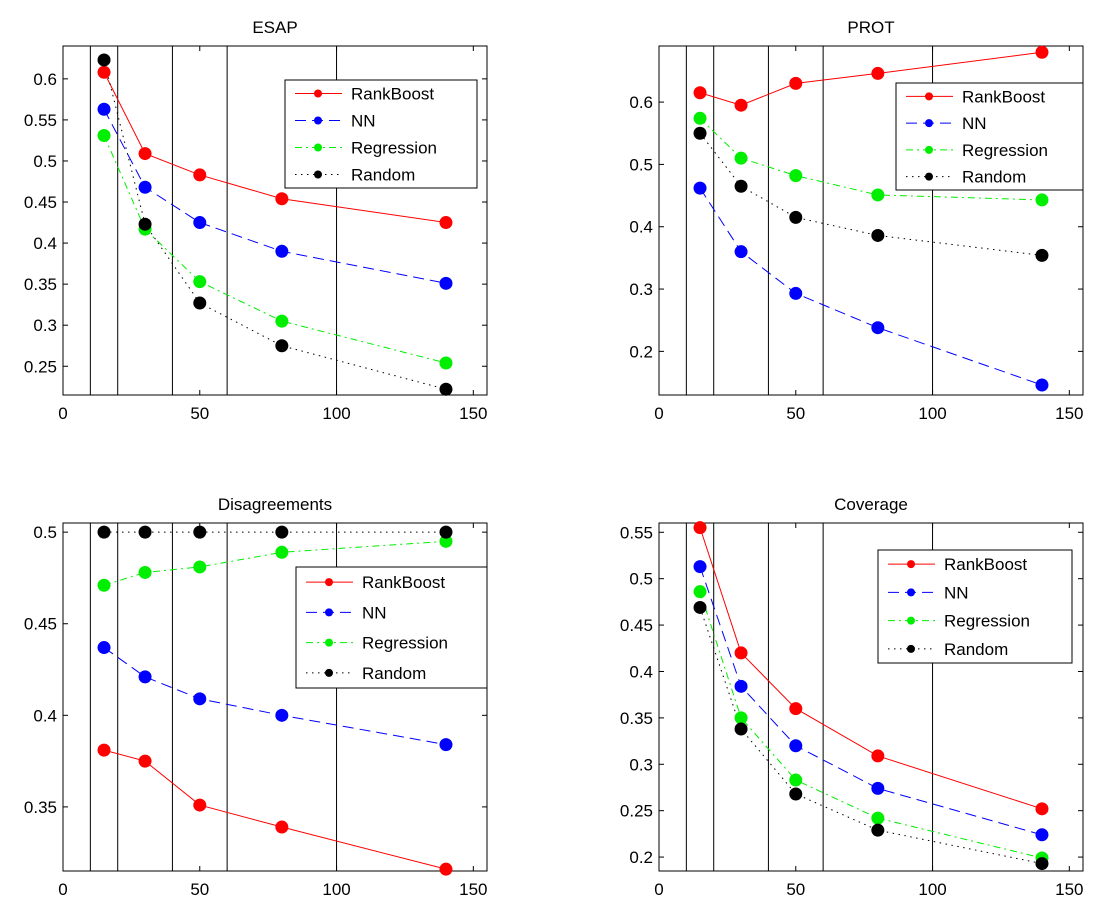 The width and height of the screenshot is (1094, 898). What do you see at coordinates (274, 27) in the screenshot?
I see `chart-title: ESAP` at bounding box center [274, 27].